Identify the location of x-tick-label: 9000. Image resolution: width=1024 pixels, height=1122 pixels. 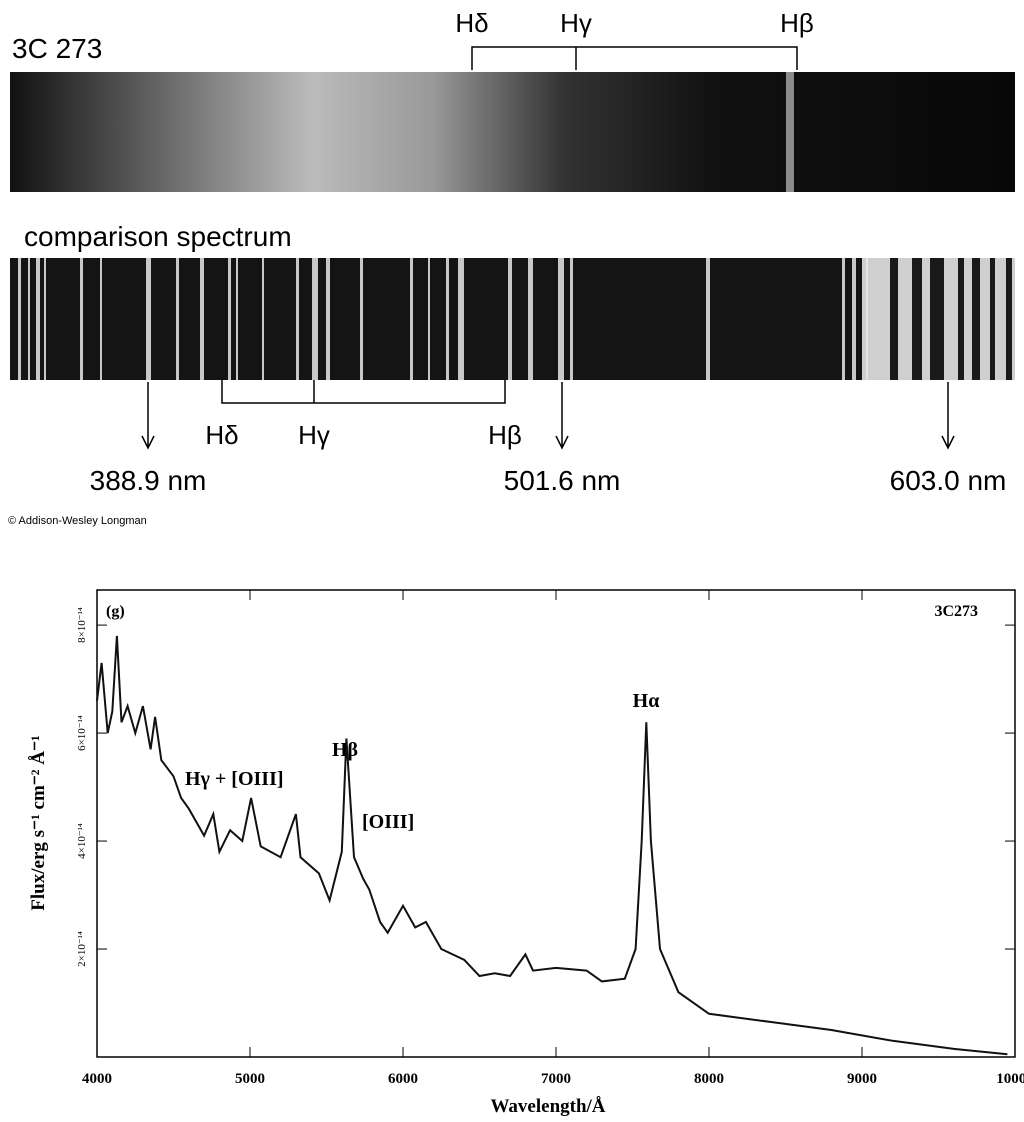
(862, 1079).